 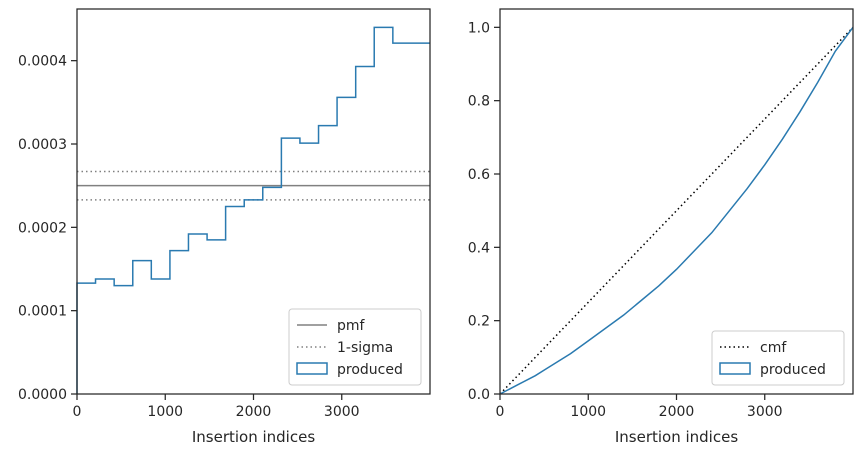 What do you see at coordinates (42, 395) in the screenshot?
I see `y-tick-label: 0.0000` at bounding box center [42, 395].